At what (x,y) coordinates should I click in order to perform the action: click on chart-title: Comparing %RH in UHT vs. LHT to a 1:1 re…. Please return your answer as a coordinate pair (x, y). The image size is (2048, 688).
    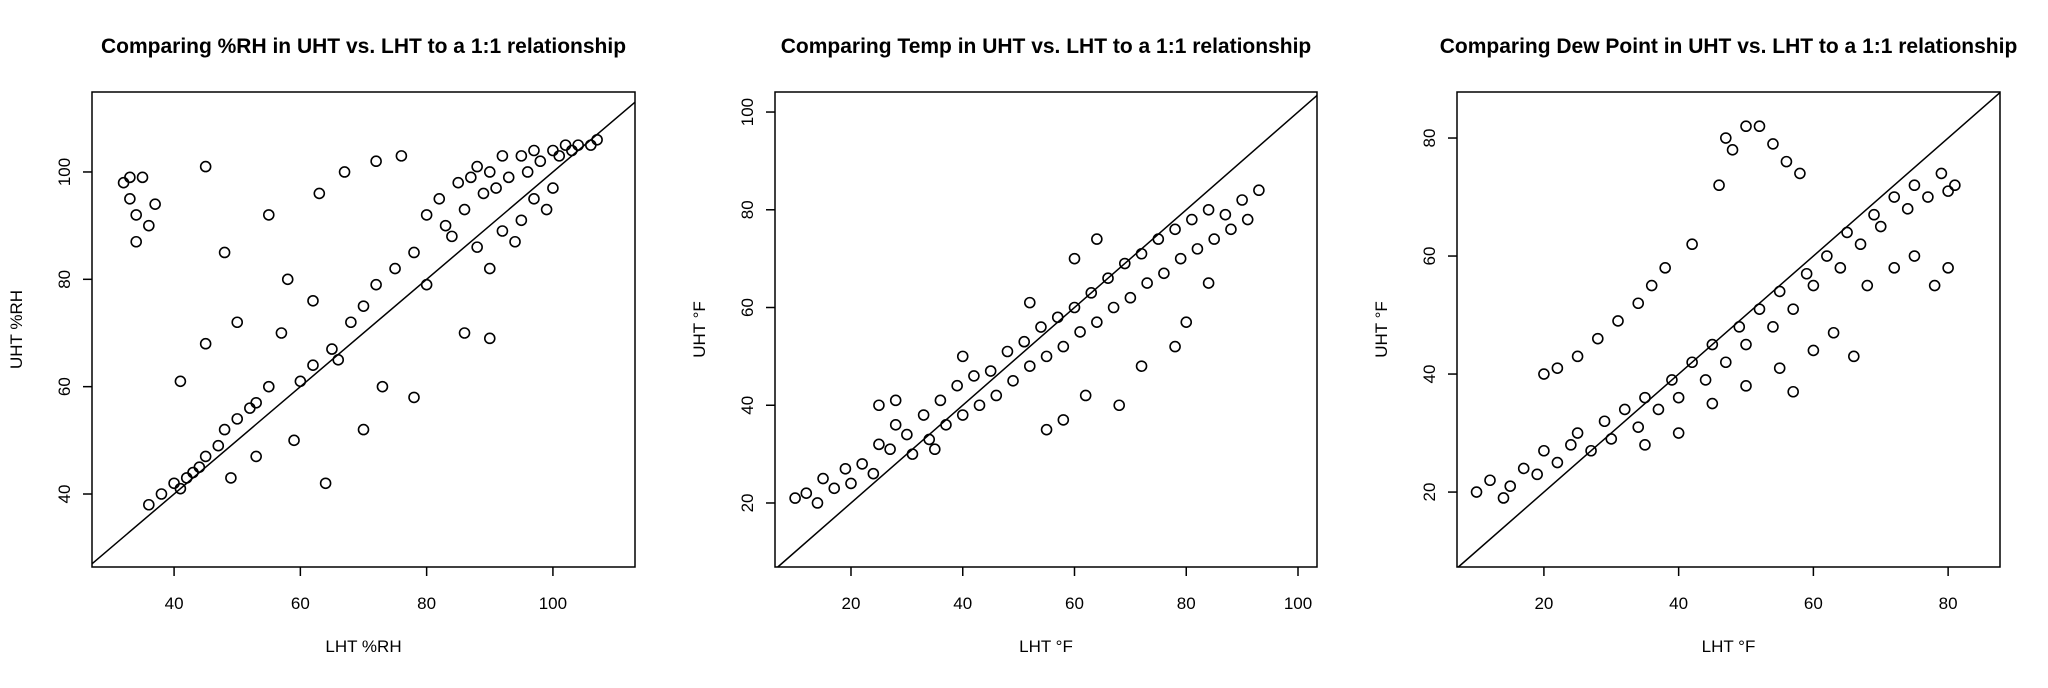
    Looking at the image, I should click on (363, 46).